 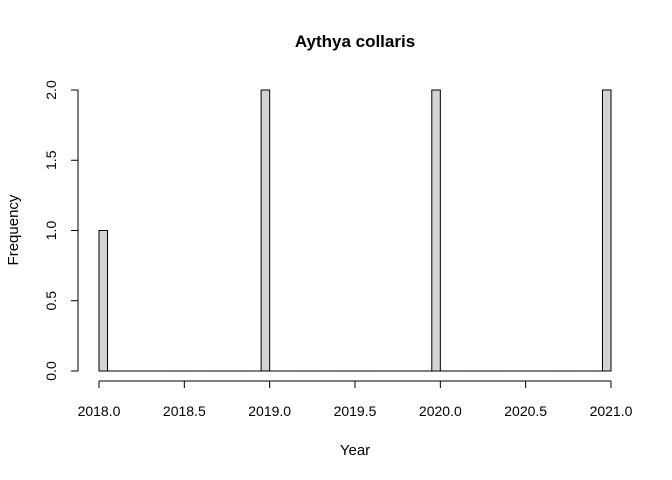 What do you see at coordinates (440, 411) in the screenshot?
I see `x-tick-label: 2020.0` at bounding box center [440, 411].